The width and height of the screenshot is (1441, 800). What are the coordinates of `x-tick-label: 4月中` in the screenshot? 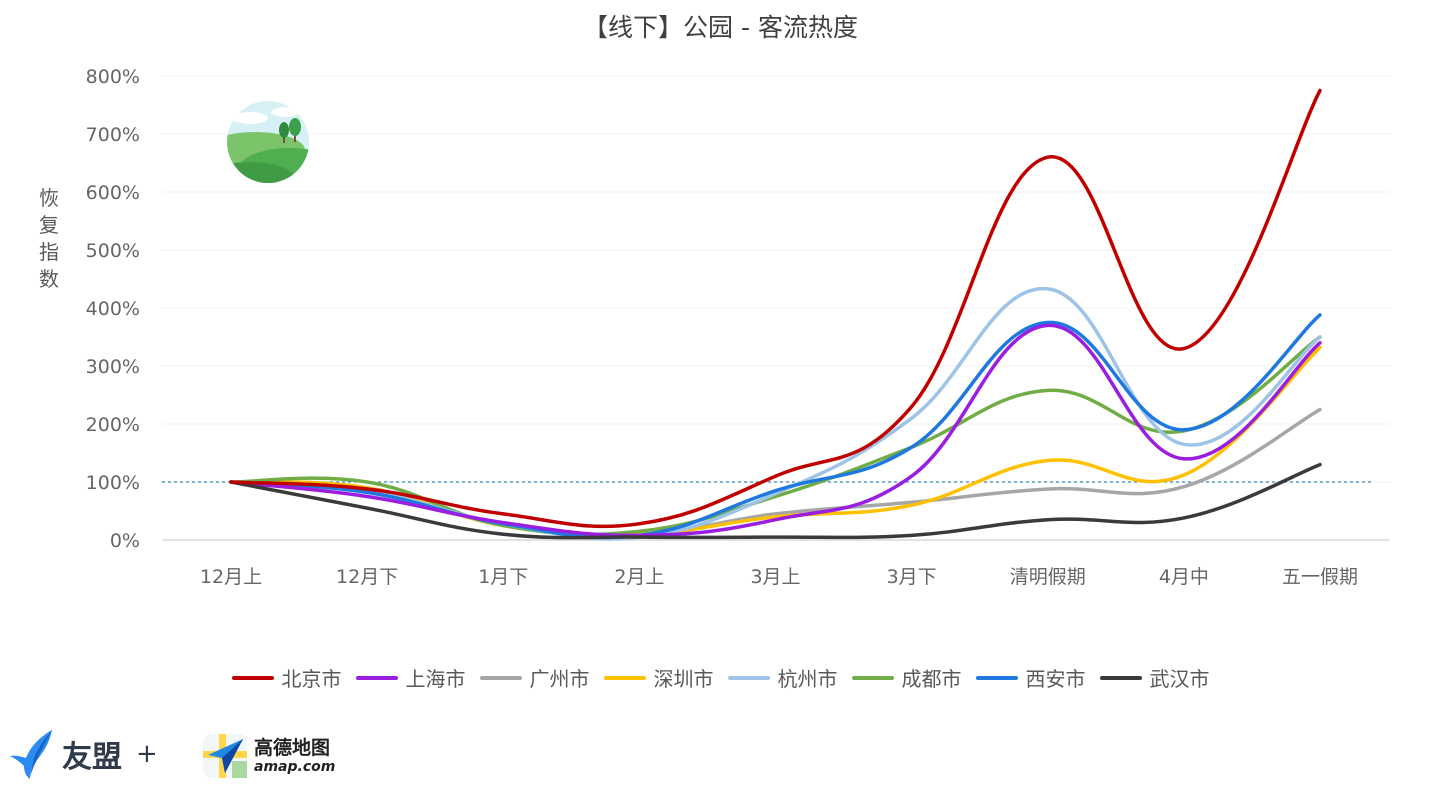 It's located at (1184, 577).